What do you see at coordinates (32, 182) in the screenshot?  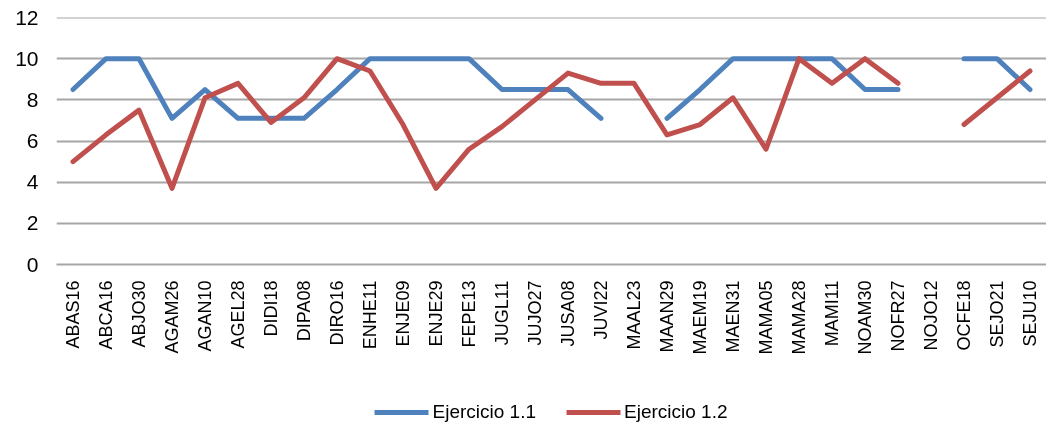 I see `y-tick-label: 4` at bounding box center [32, 182].